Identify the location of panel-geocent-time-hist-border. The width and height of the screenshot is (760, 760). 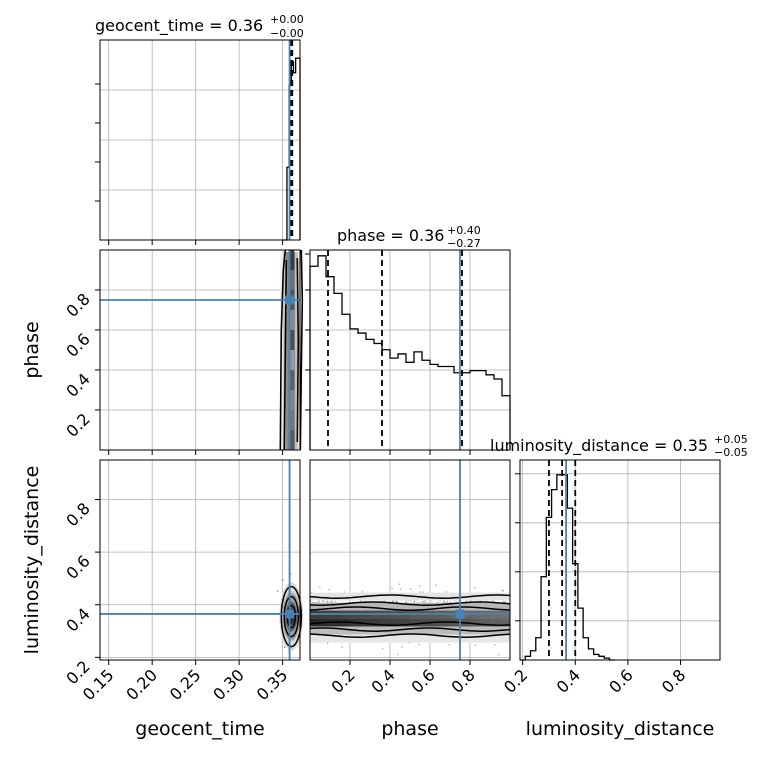
(200, 140).